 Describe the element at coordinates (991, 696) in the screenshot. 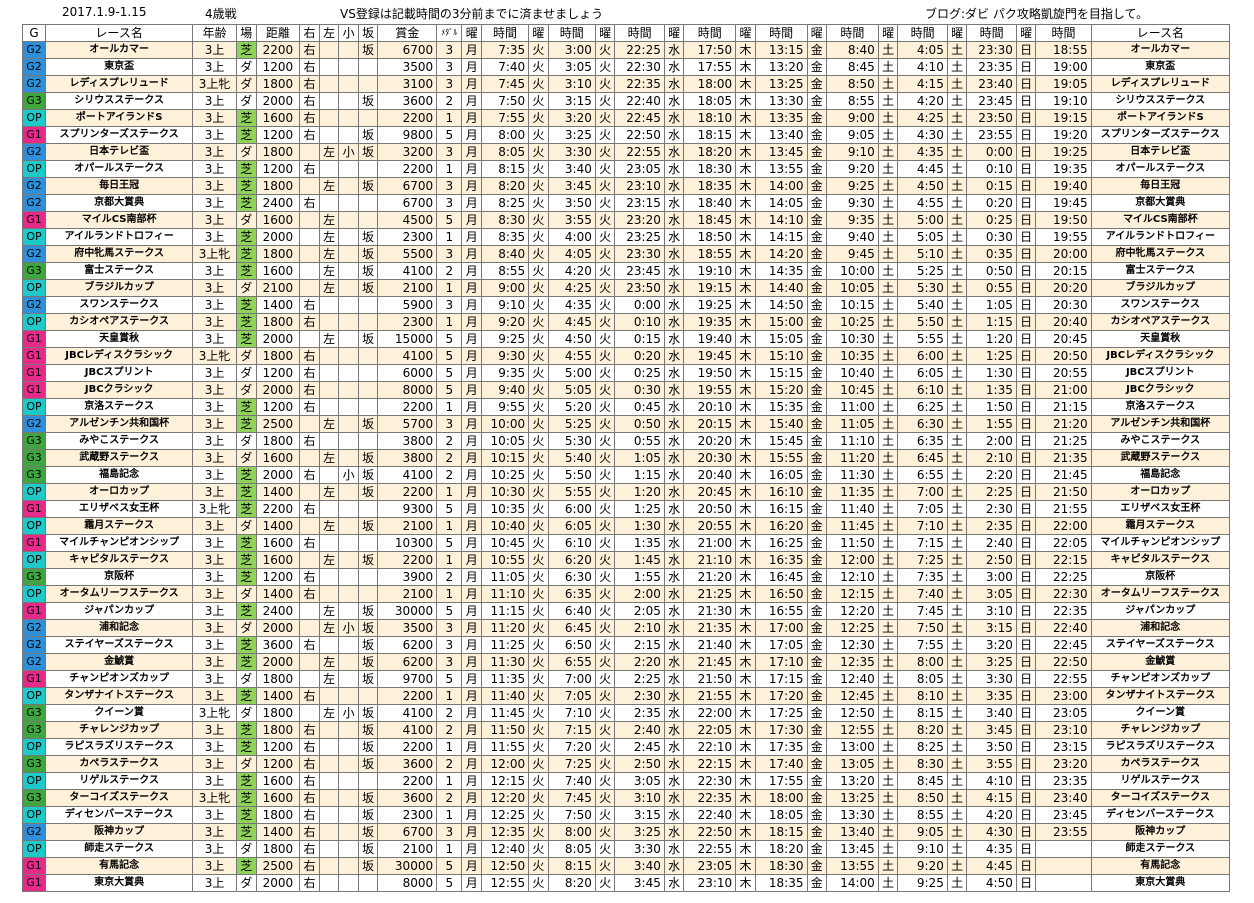

I see `time-cell: 3:35` at that location.